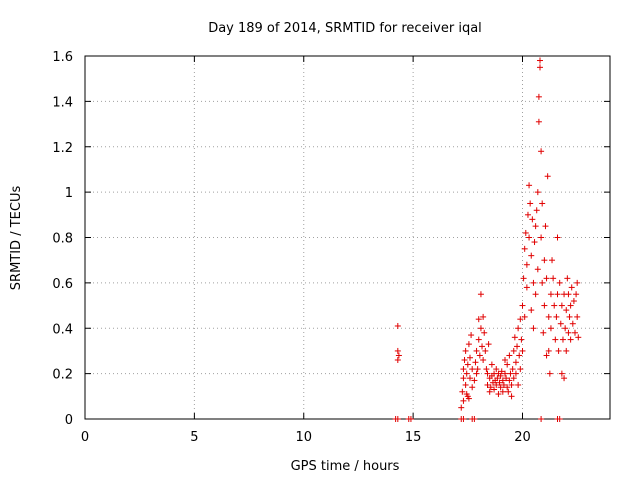 Image resolution: width=640 pixels, height=480 pixels. Describe the element at coordinates (69, 420) in the screenshot. I see `y-tick-label: 0` at that location.